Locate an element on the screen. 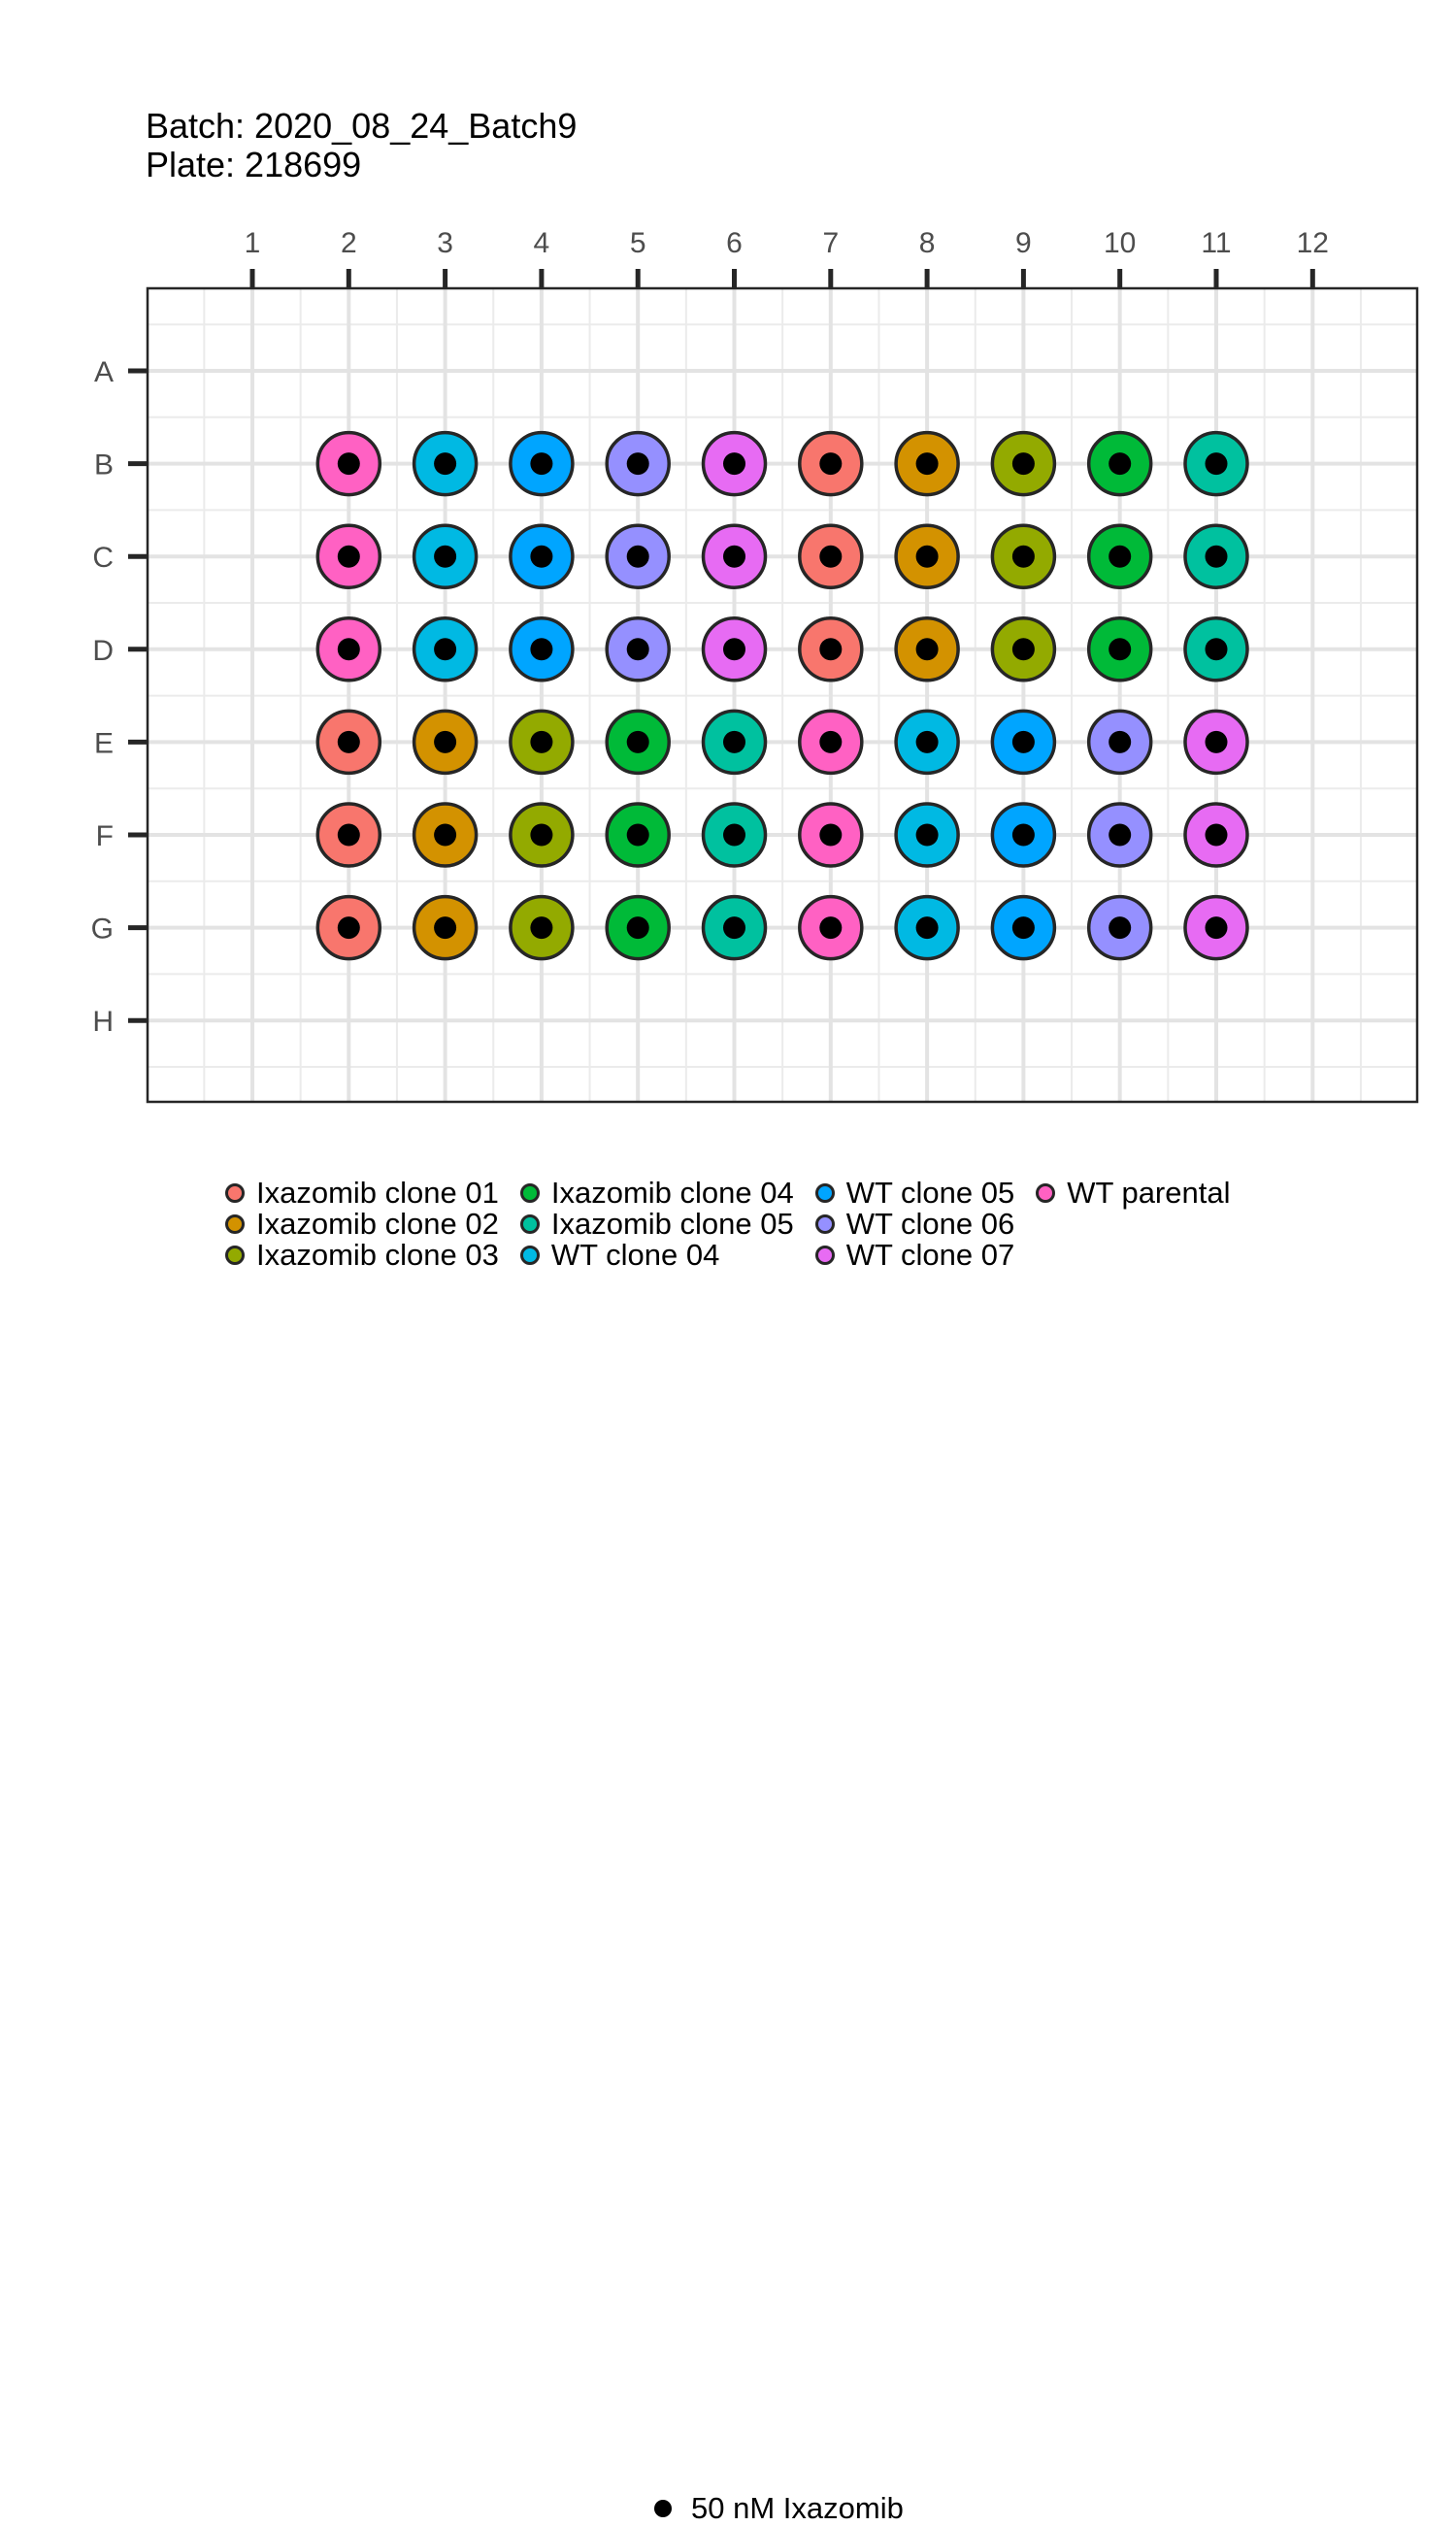 This screenshot has width=1456, height=2526. chart-title-block: Batch: 2020_08_24_Batch9 Plate: 218699 is located at coordinates (361, 145).